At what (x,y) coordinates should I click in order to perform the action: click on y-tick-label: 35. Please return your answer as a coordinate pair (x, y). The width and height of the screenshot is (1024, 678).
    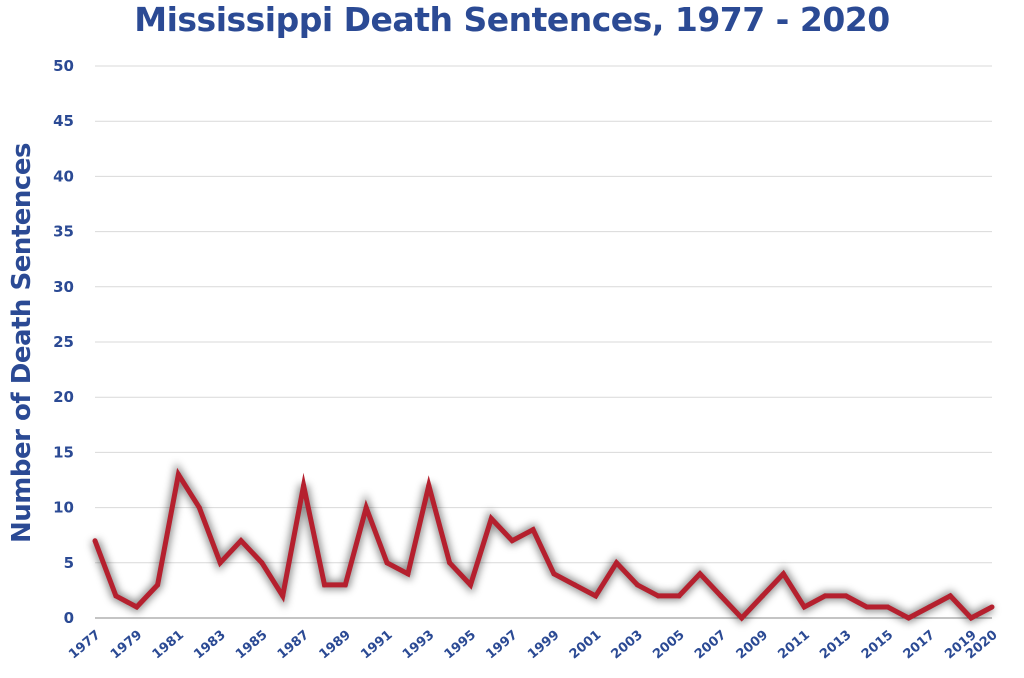
    Looking at the image, I should click on (63, 232).